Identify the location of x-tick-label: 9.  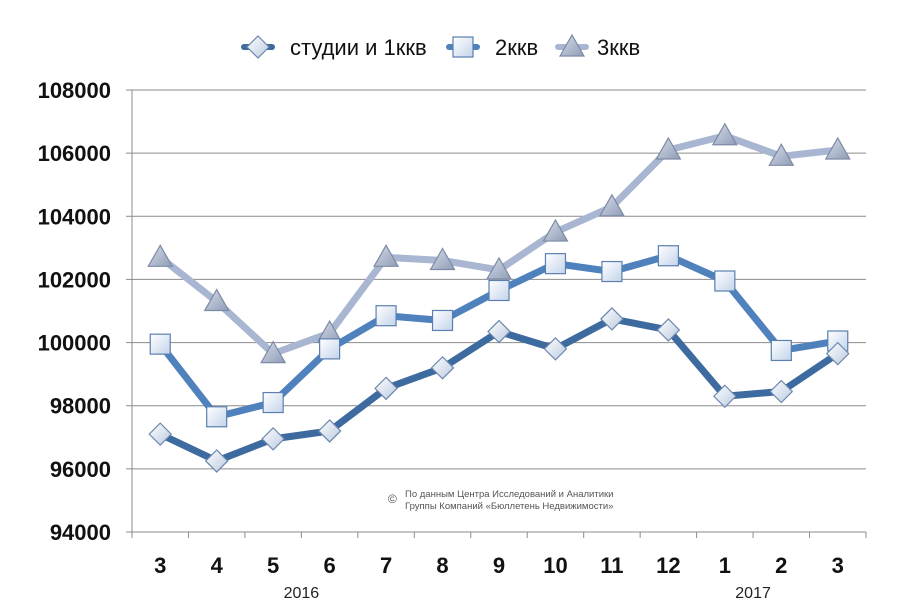
(499, 565).